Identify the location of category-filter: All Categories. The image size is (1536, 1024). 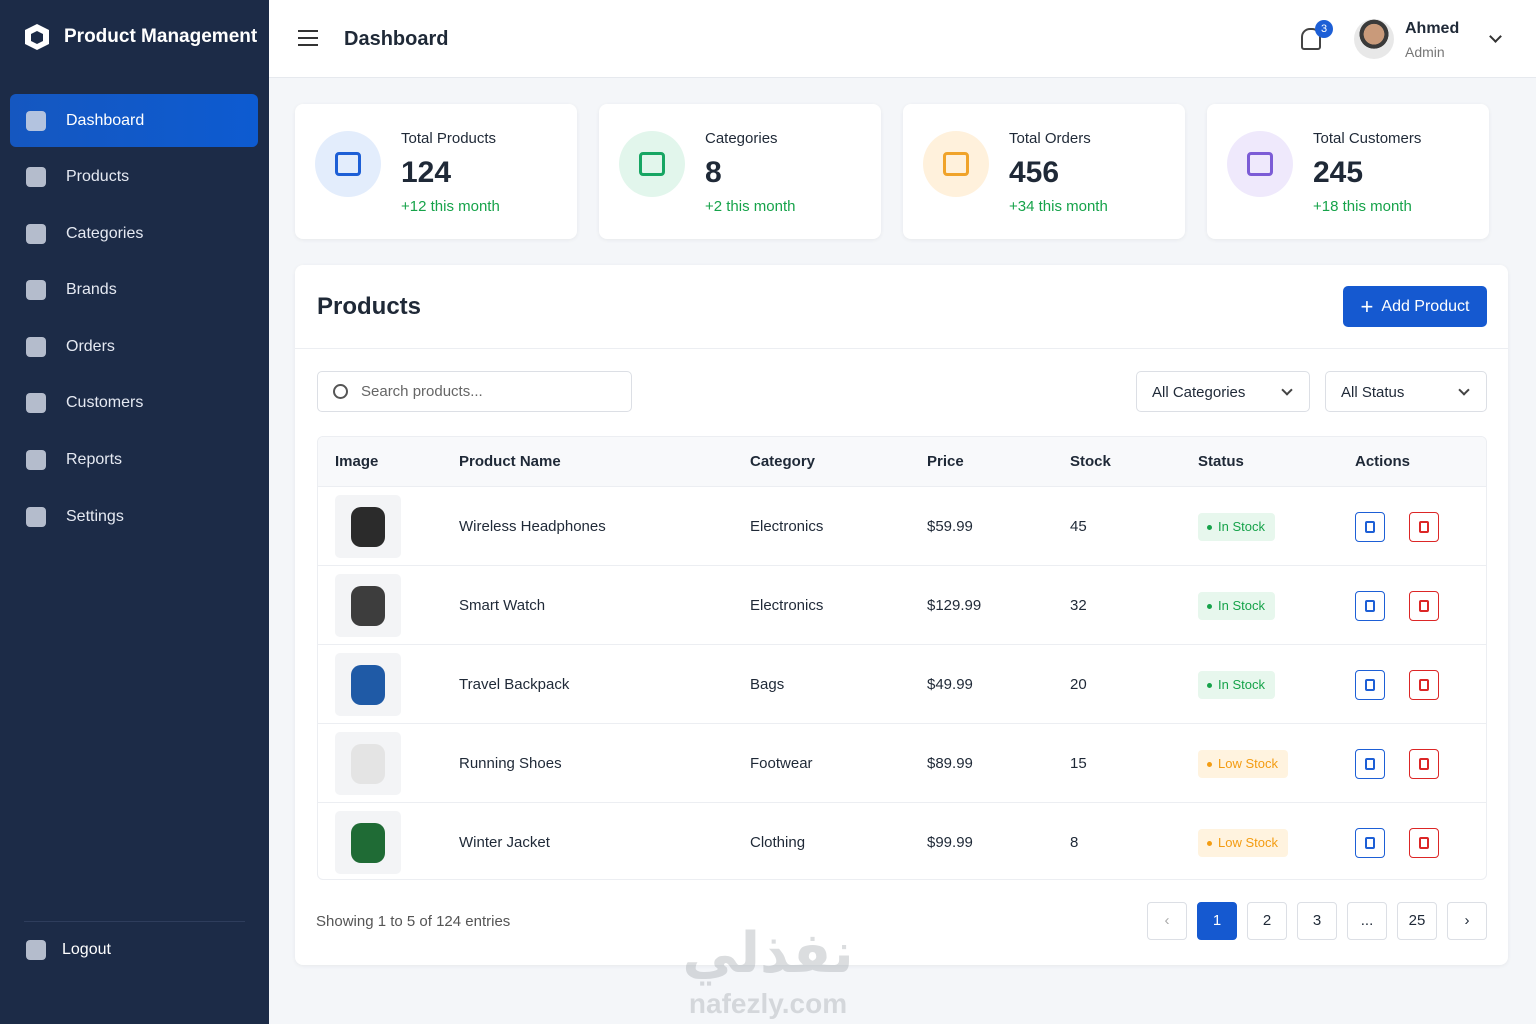
(1223, 391).